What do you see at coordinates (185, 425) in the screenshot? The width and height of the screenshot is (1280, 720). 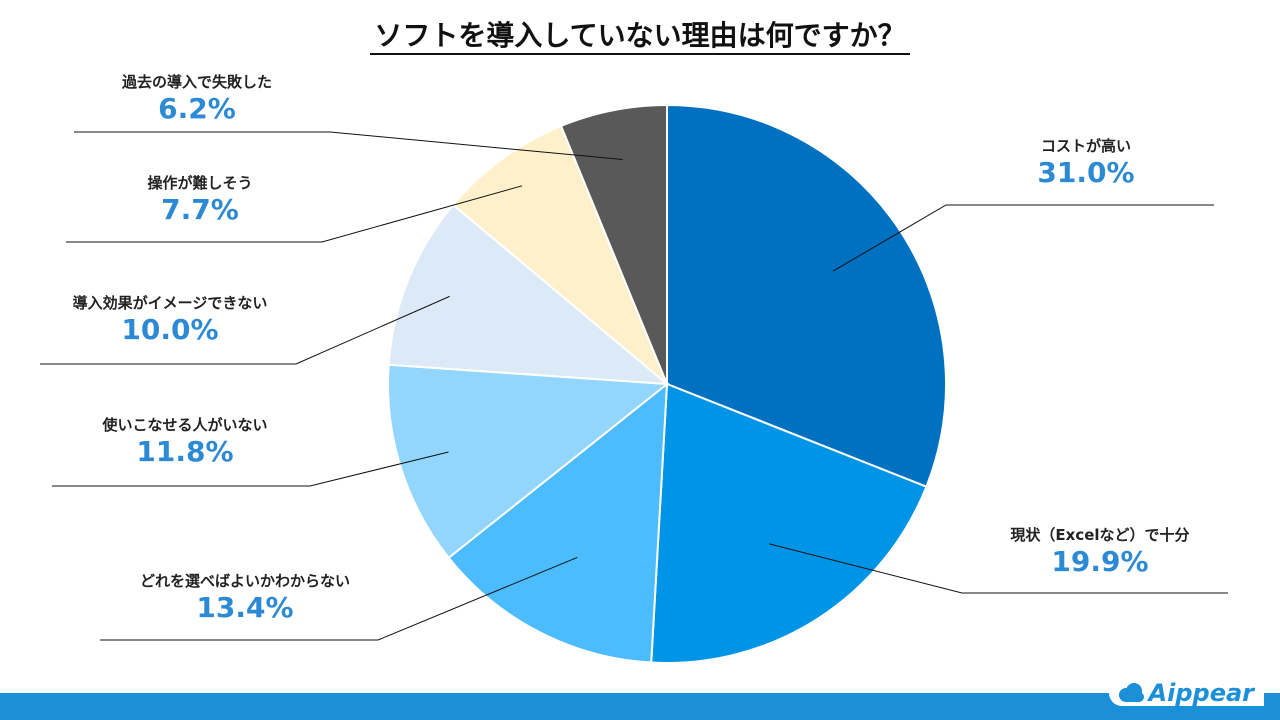 I see `category-label: 使いこなせる人がいない` at bounding box center [185, 425].